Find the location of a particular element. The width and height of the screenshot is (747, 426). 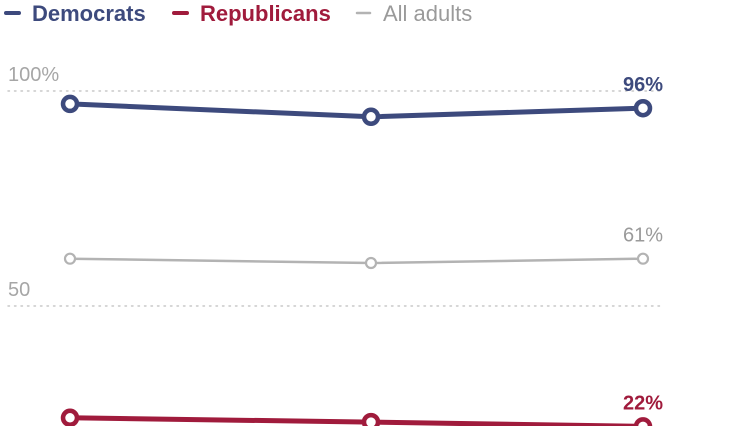

y-axis-ticks: 100% 50 is located at coordinates (33, 182).